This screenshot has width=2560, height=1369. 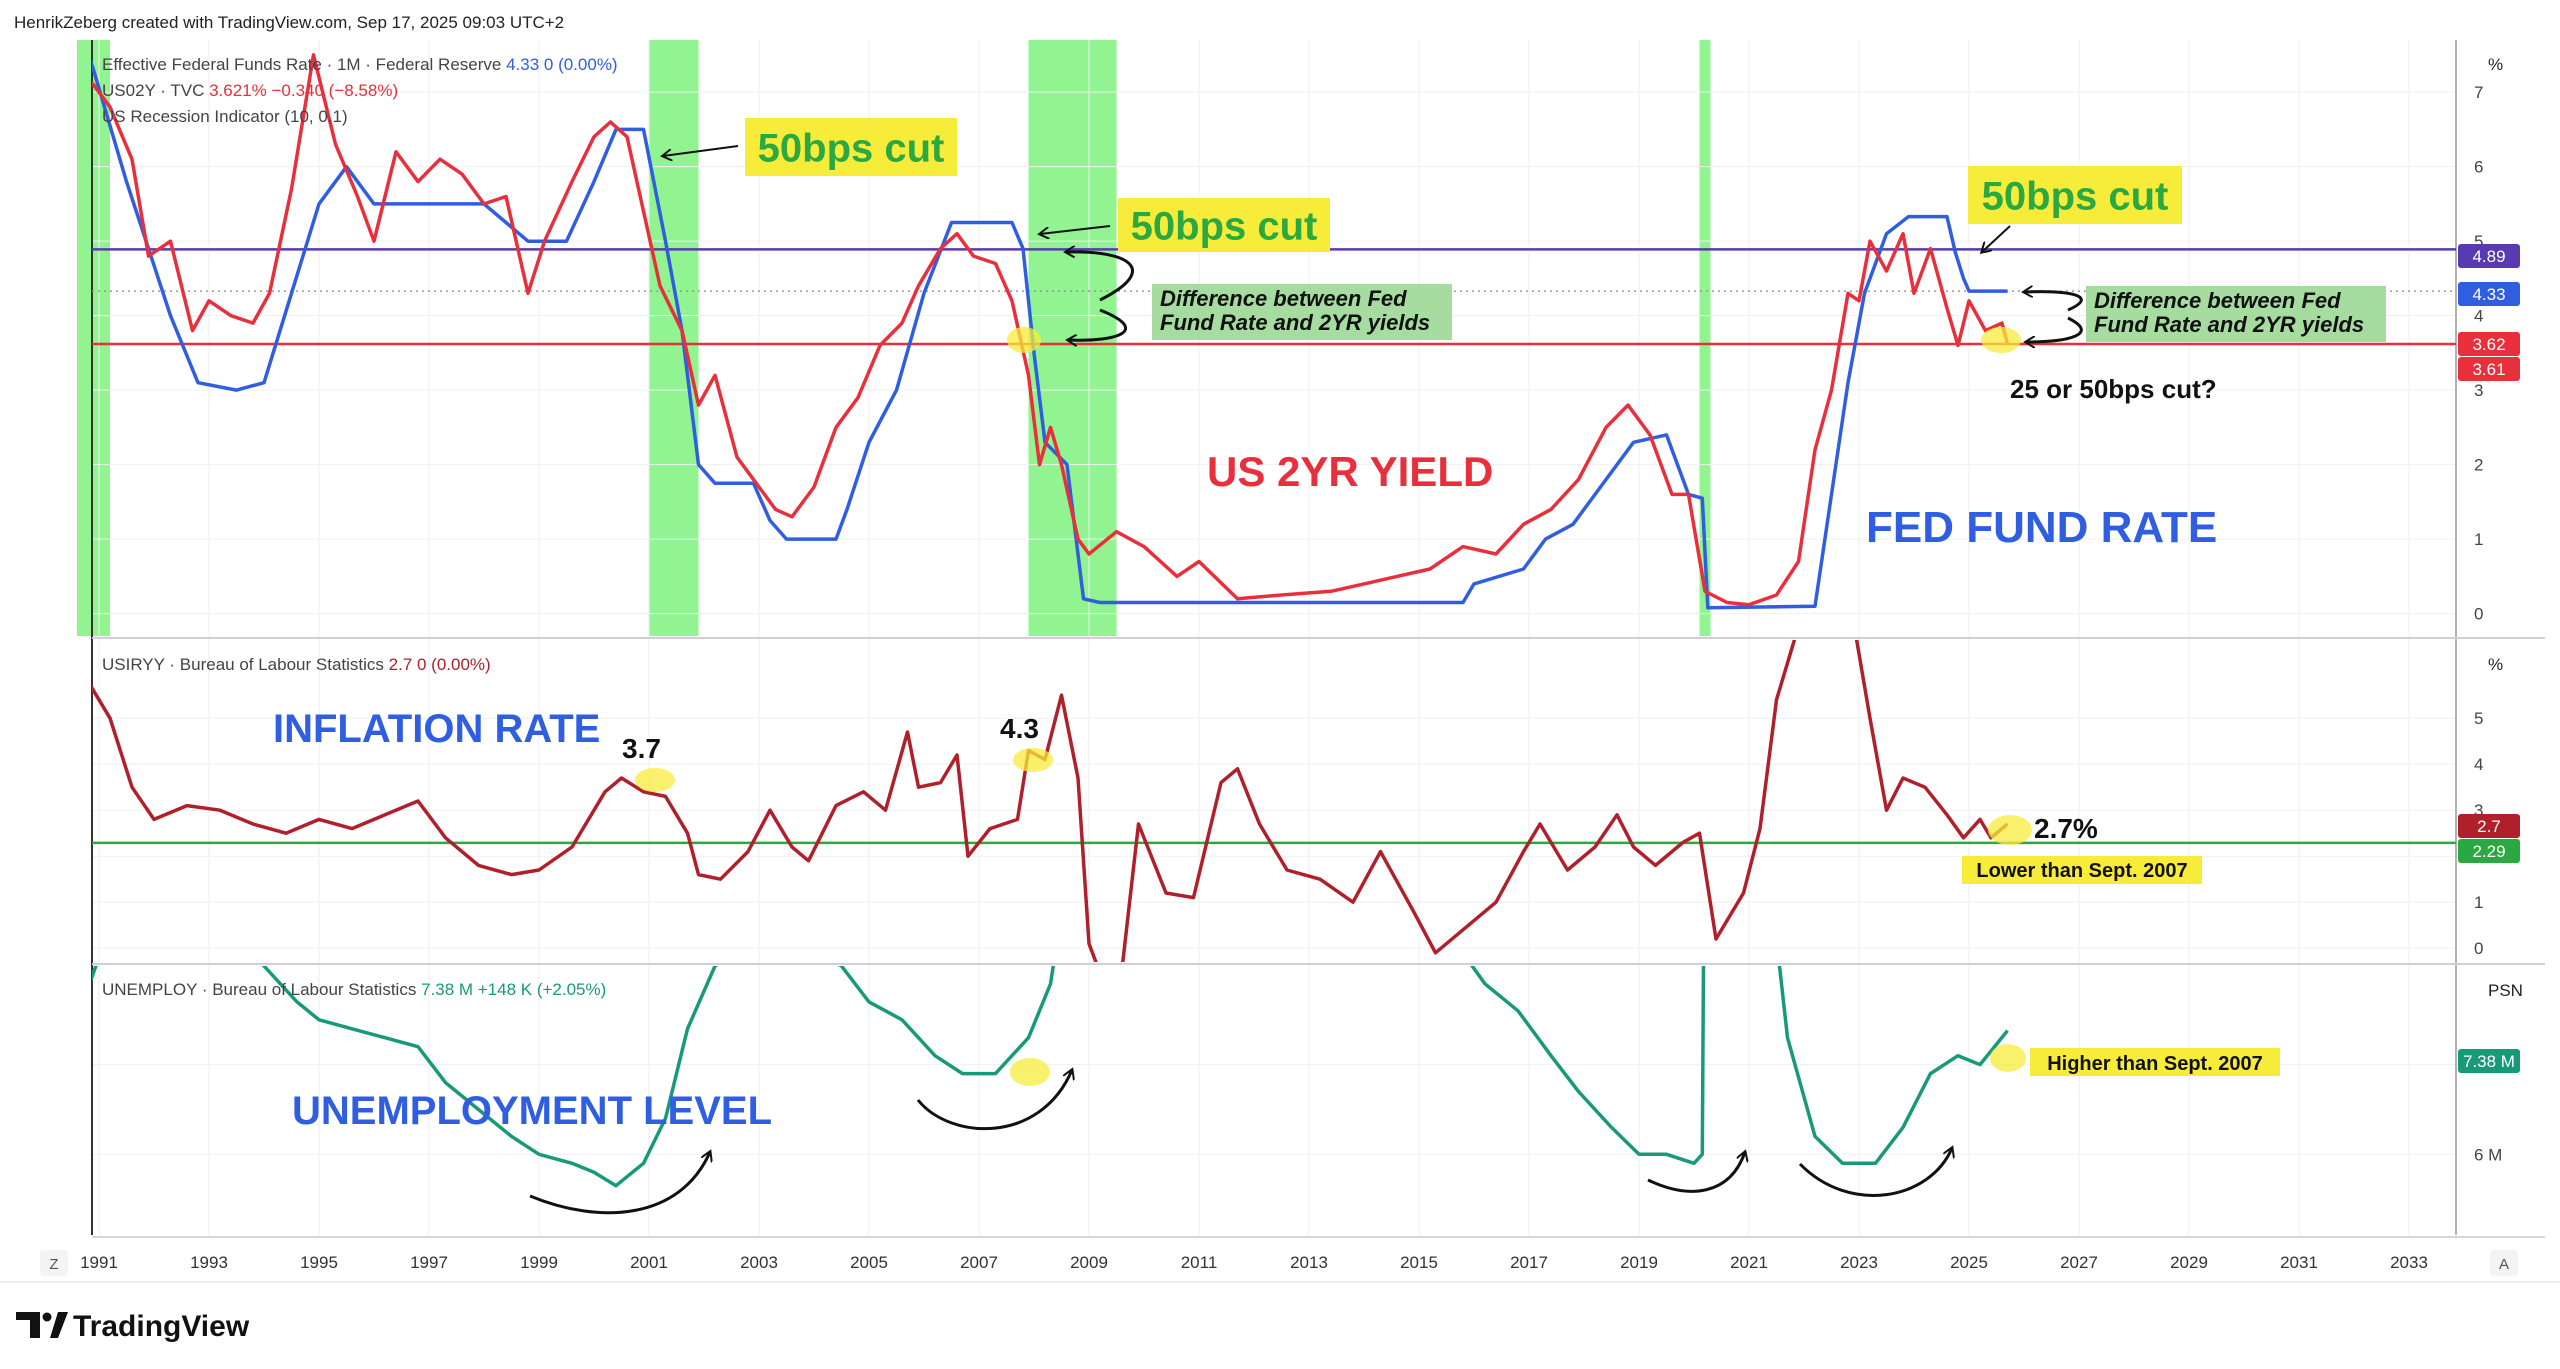 I want to click on x-tick-label: 2025, so click(x=1969, y=1262).